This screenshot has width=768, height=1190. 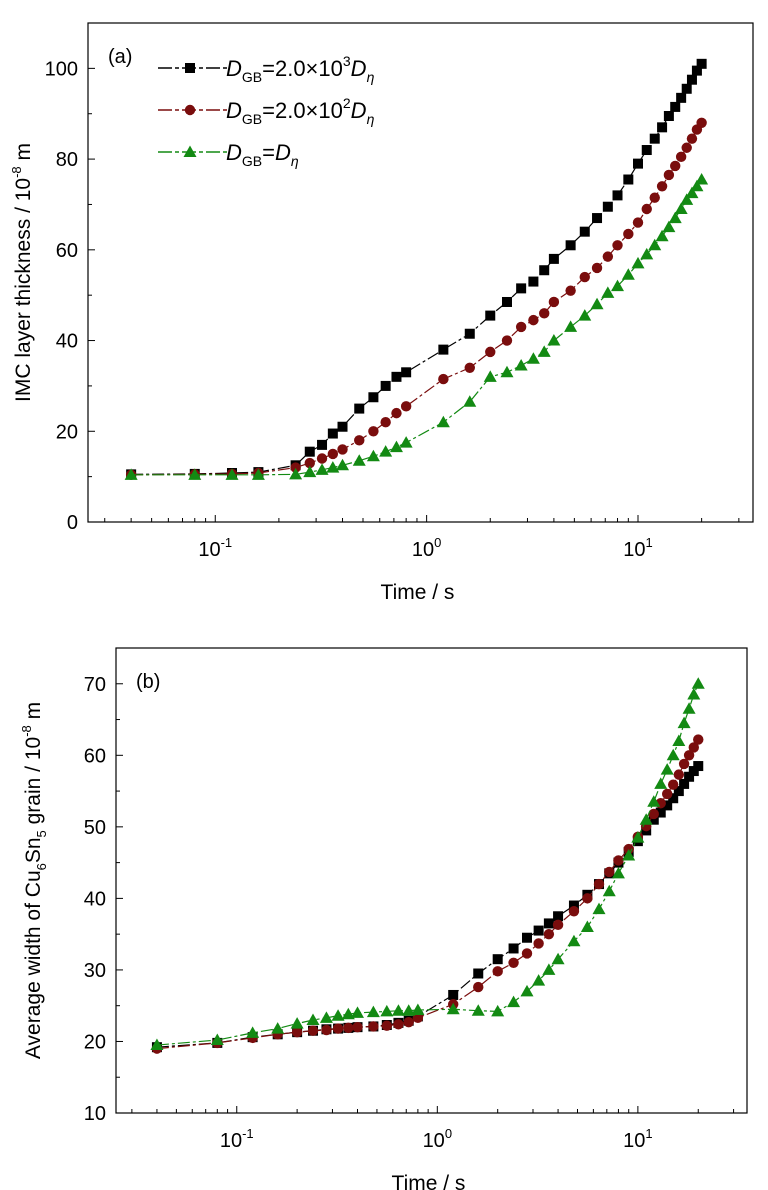 I want to click on x-axis-label: Time / s, so click(x=429, y=1181).